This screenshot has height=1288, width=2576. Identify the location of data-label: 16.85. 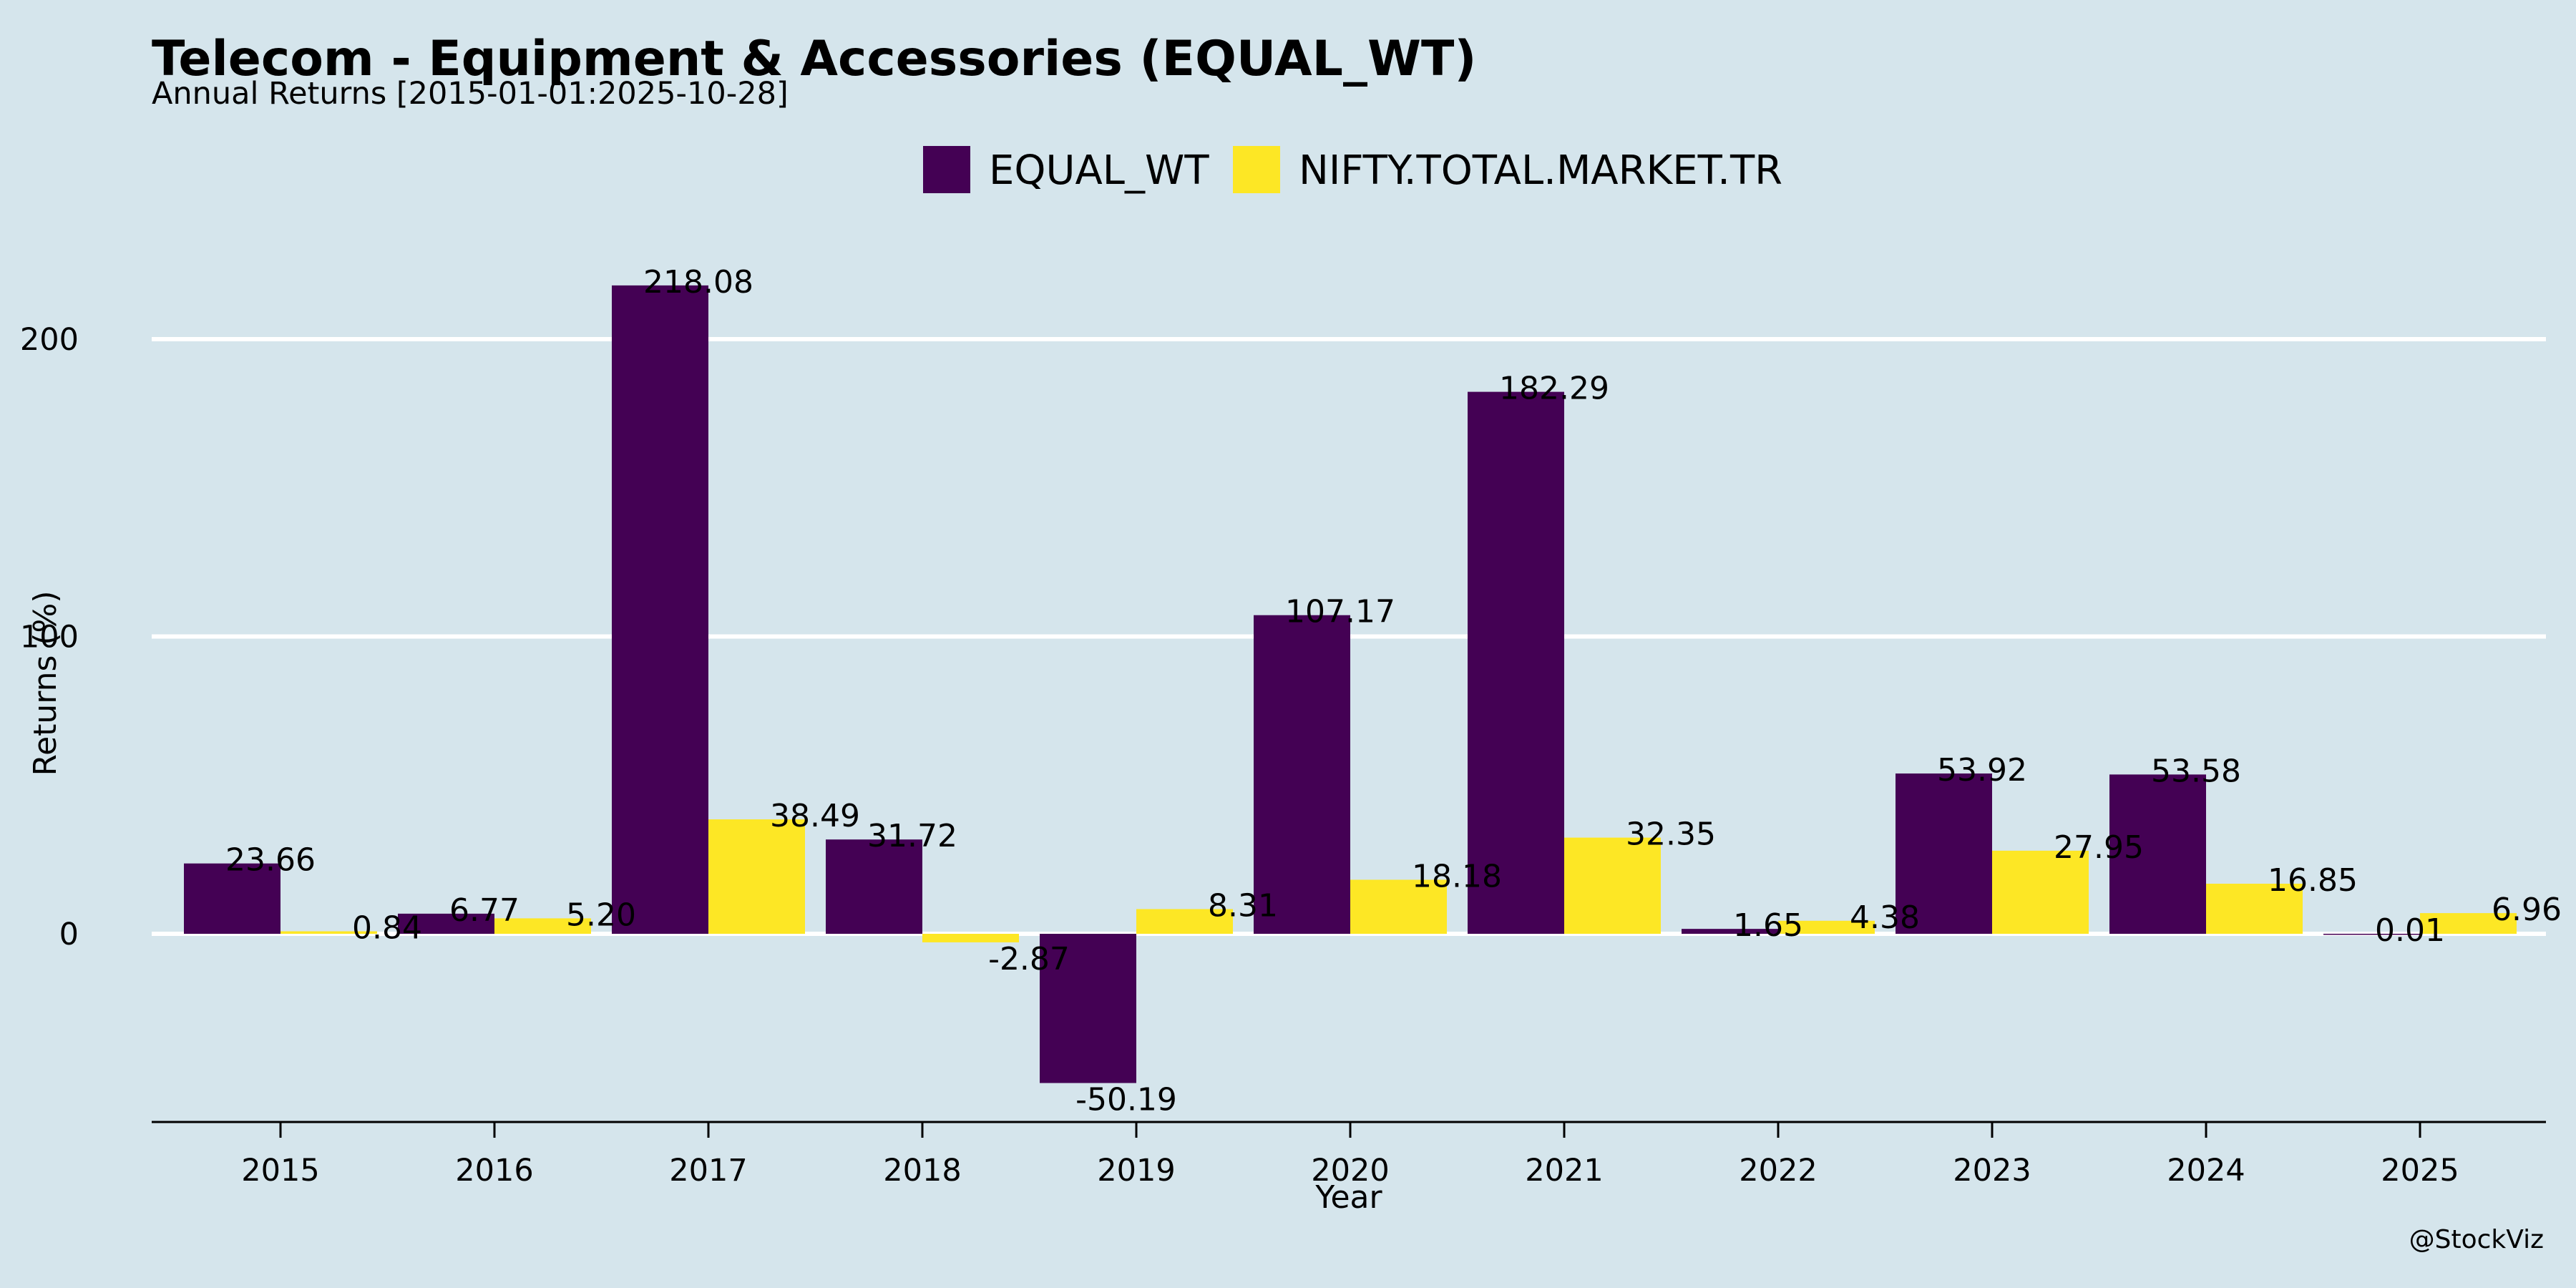
(2313, 880).